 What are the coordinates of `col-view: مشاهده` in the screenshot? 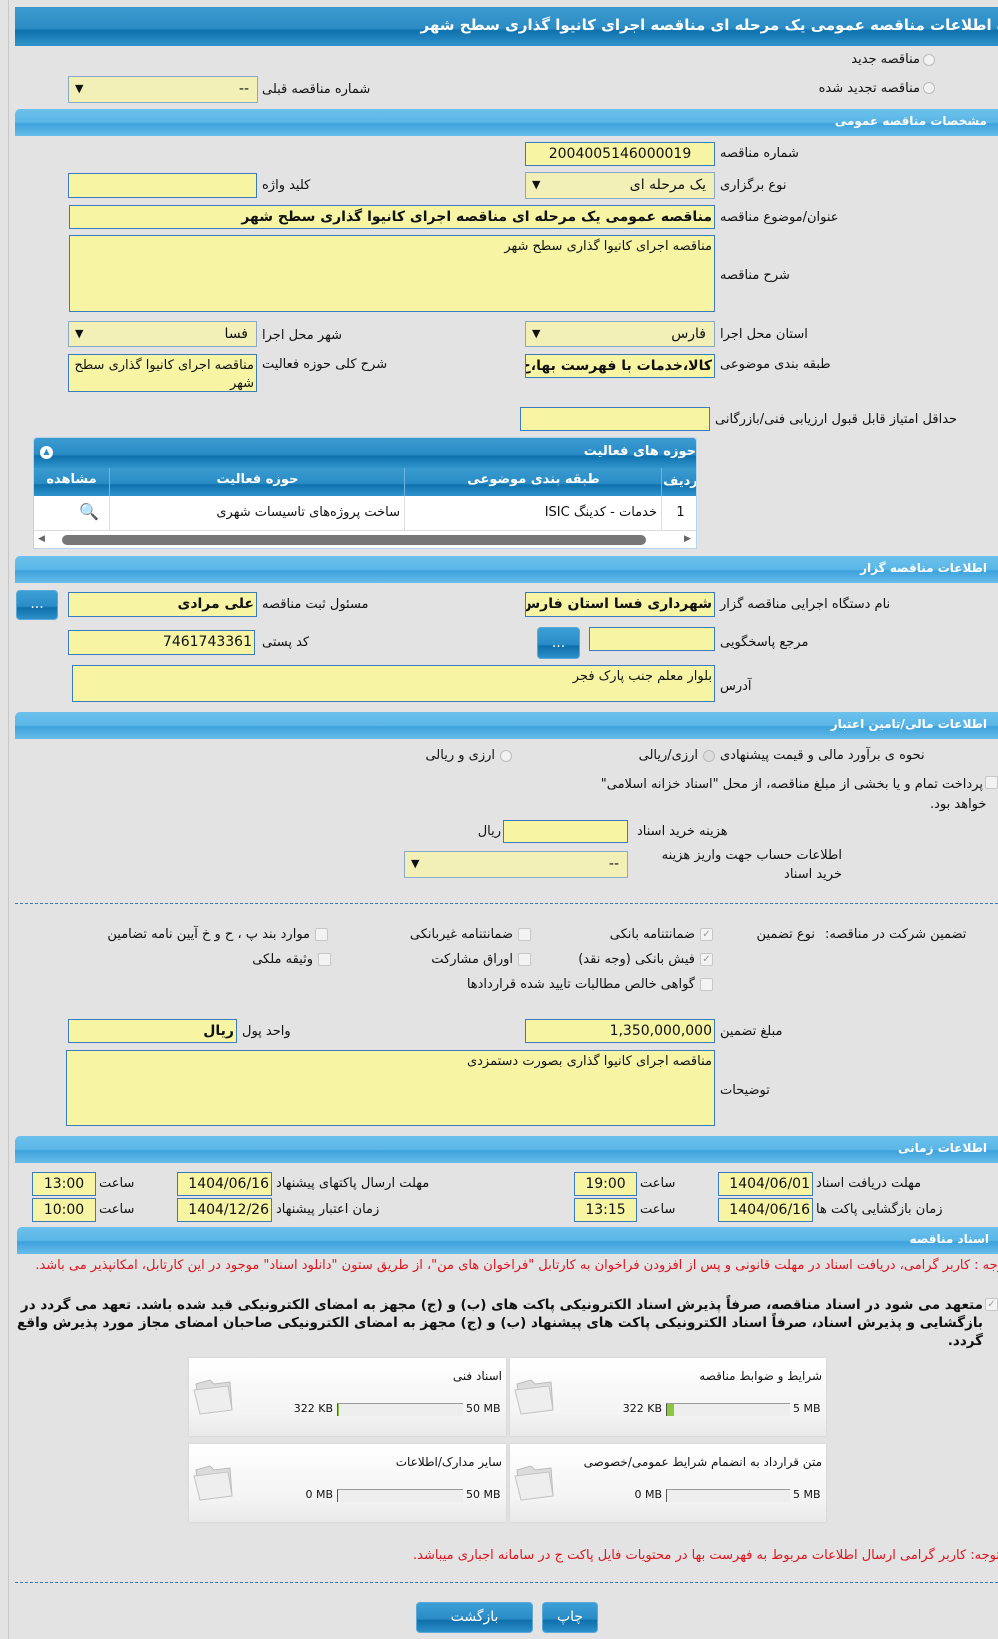 It's located at (71, 479).